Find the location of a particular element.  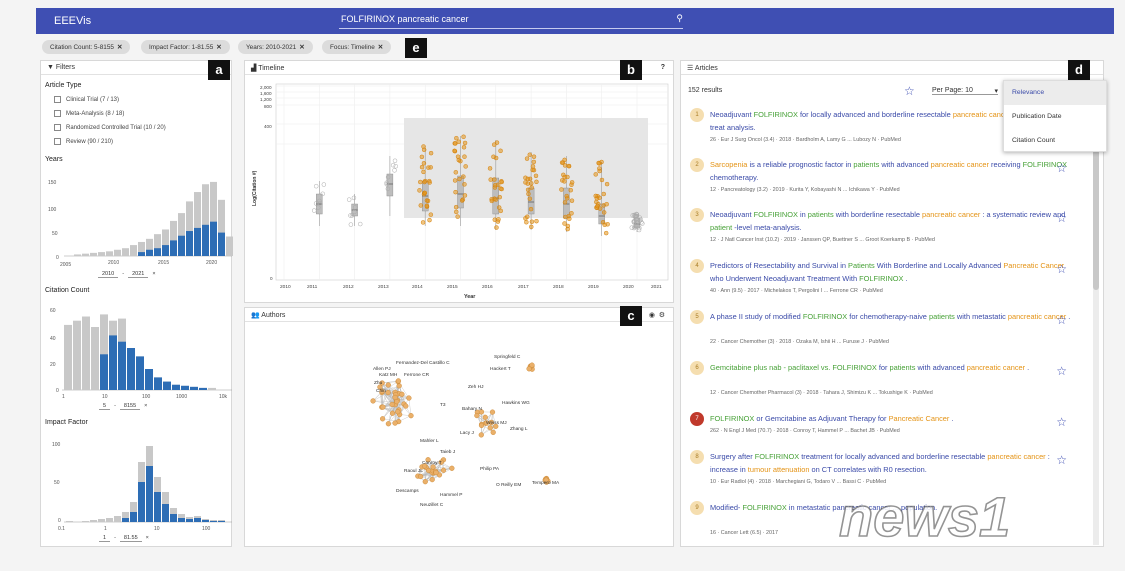

sort-option-relevance: Relevance is located at coordinates (1055, 93).